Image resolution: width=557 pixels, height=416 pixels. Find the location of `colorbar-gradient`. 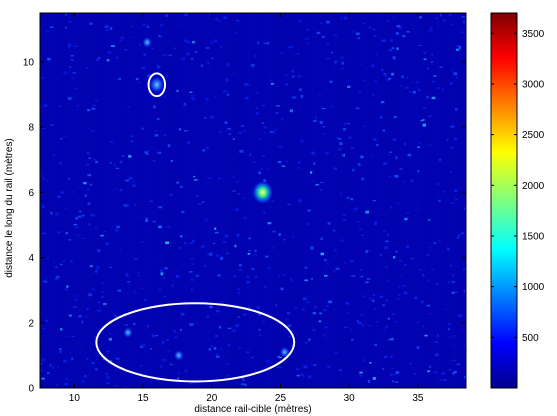

colorbar-gradient is located at coordinates (504, 200).